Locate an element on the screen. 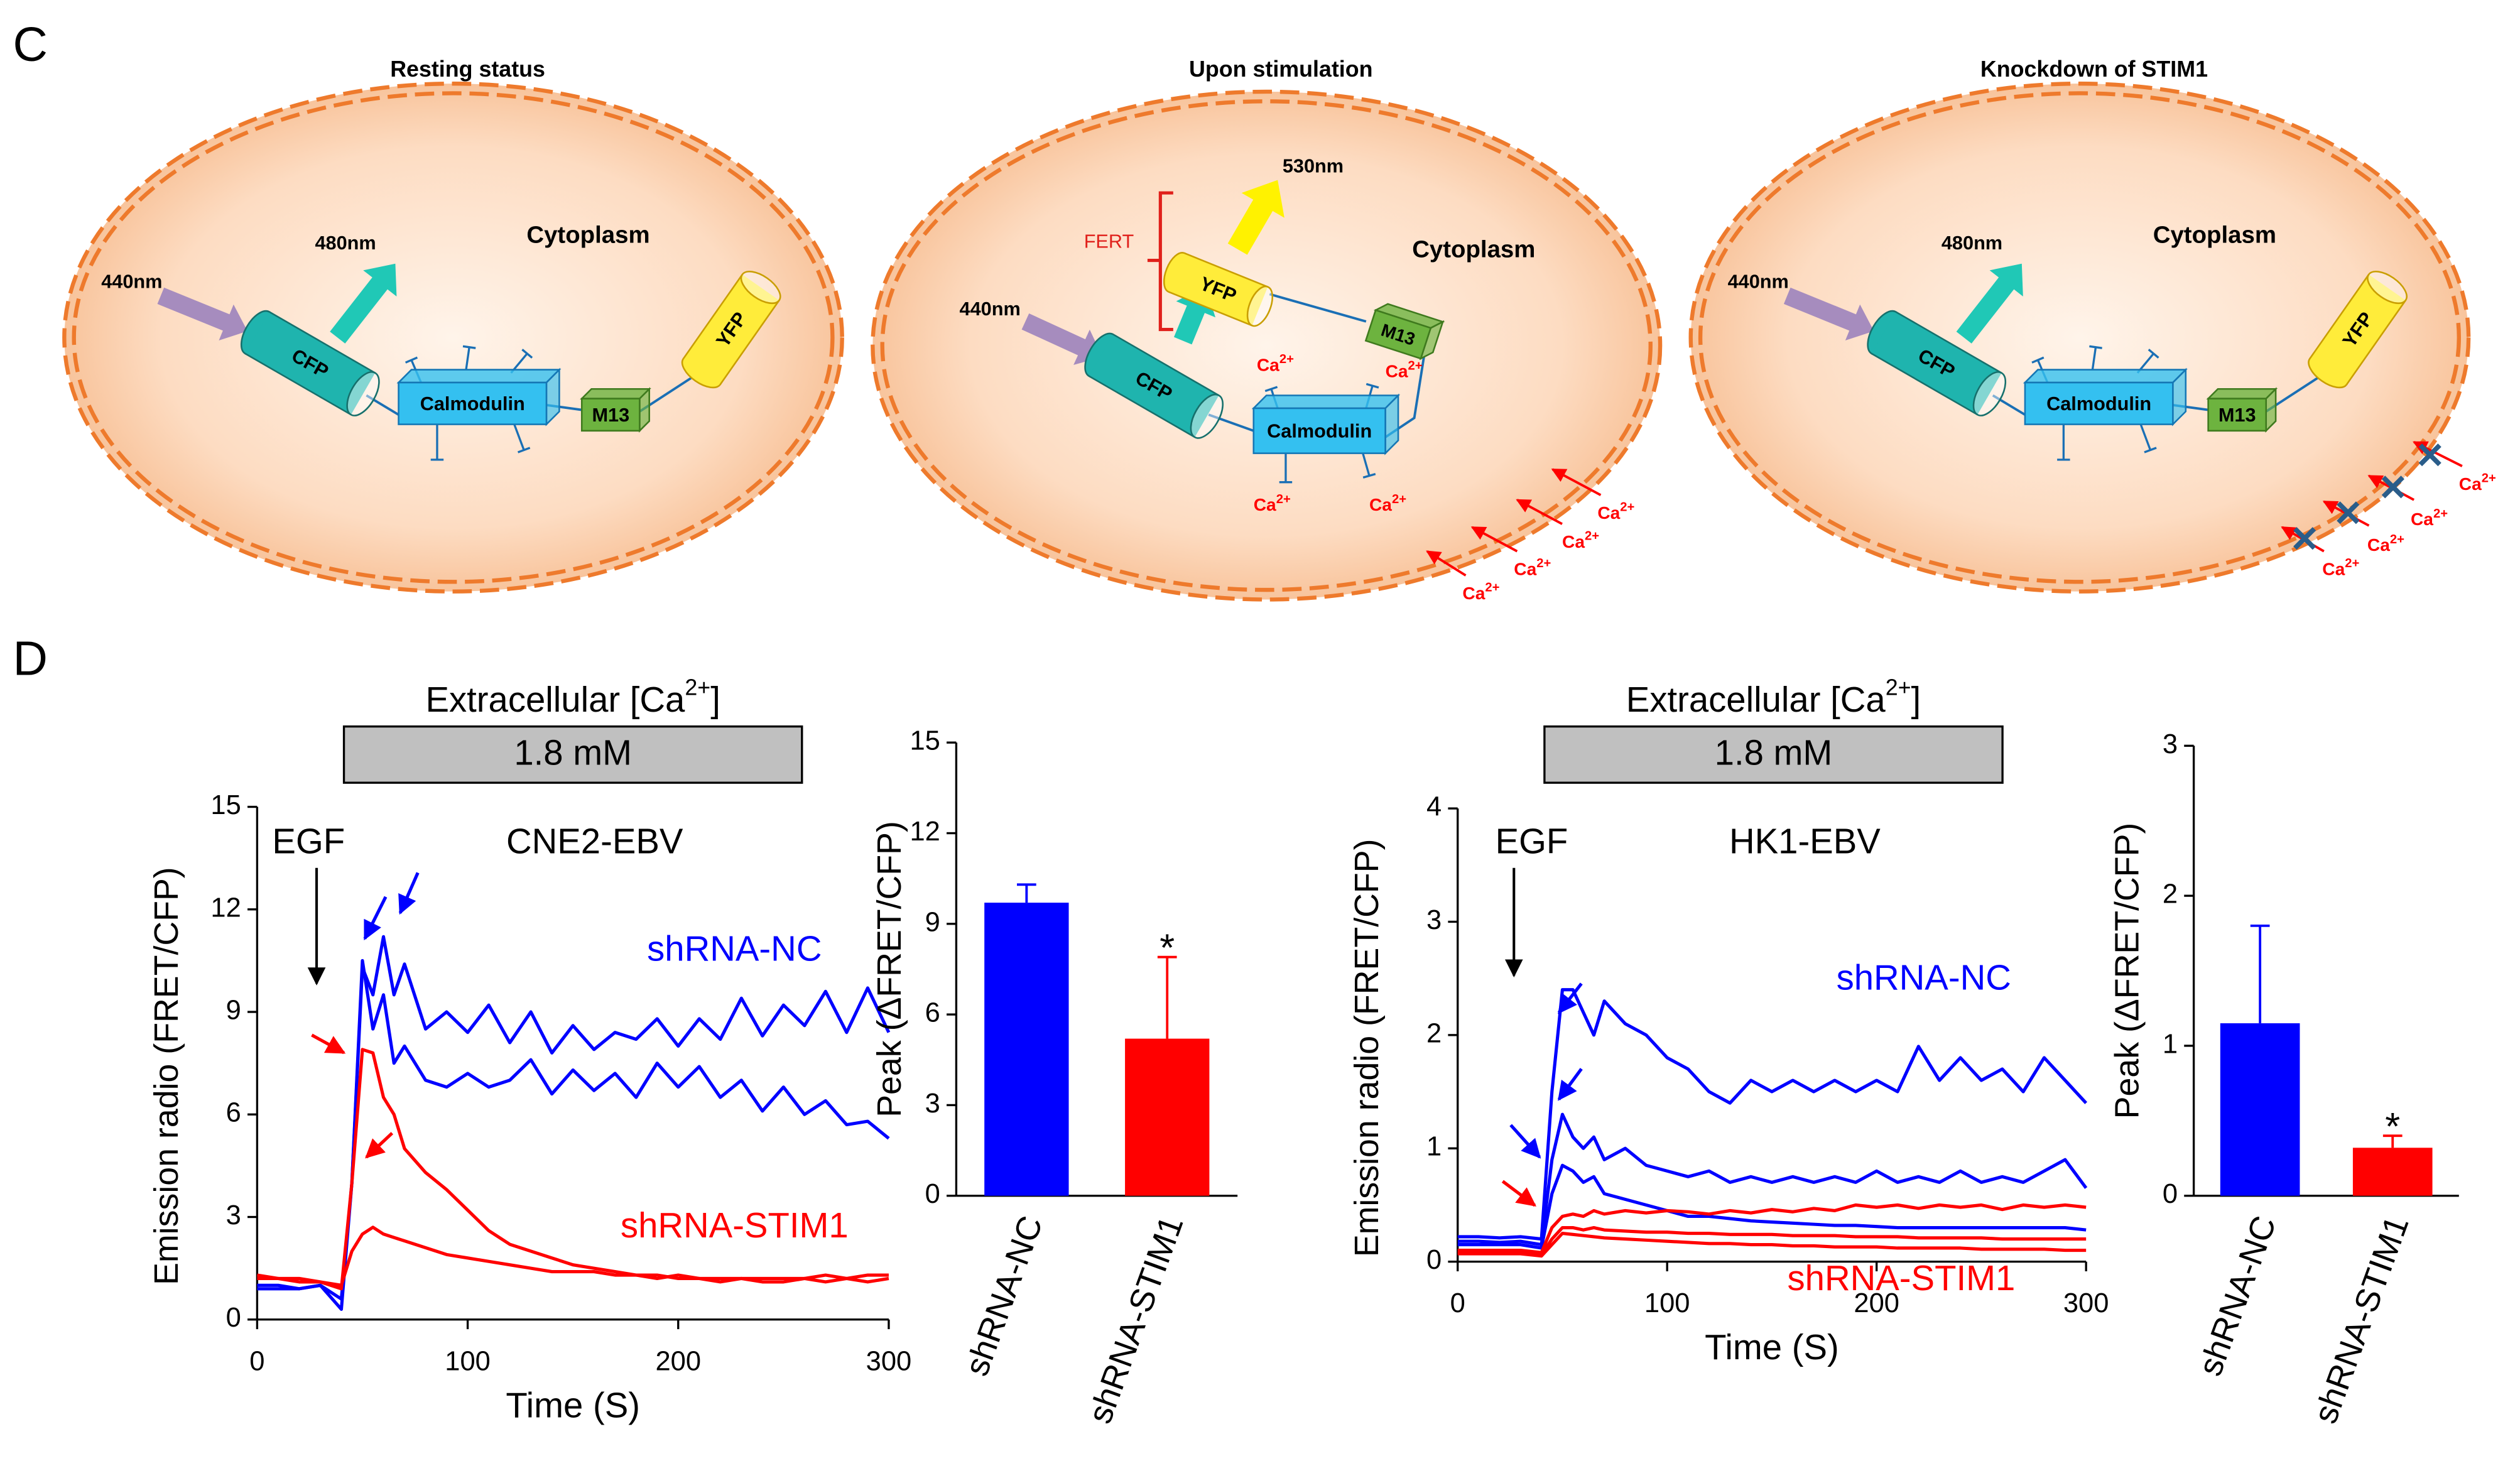 The width and height of the screenshot is (2520, 1461). condition-sup: 2+ is located at coordinates (697, 688).